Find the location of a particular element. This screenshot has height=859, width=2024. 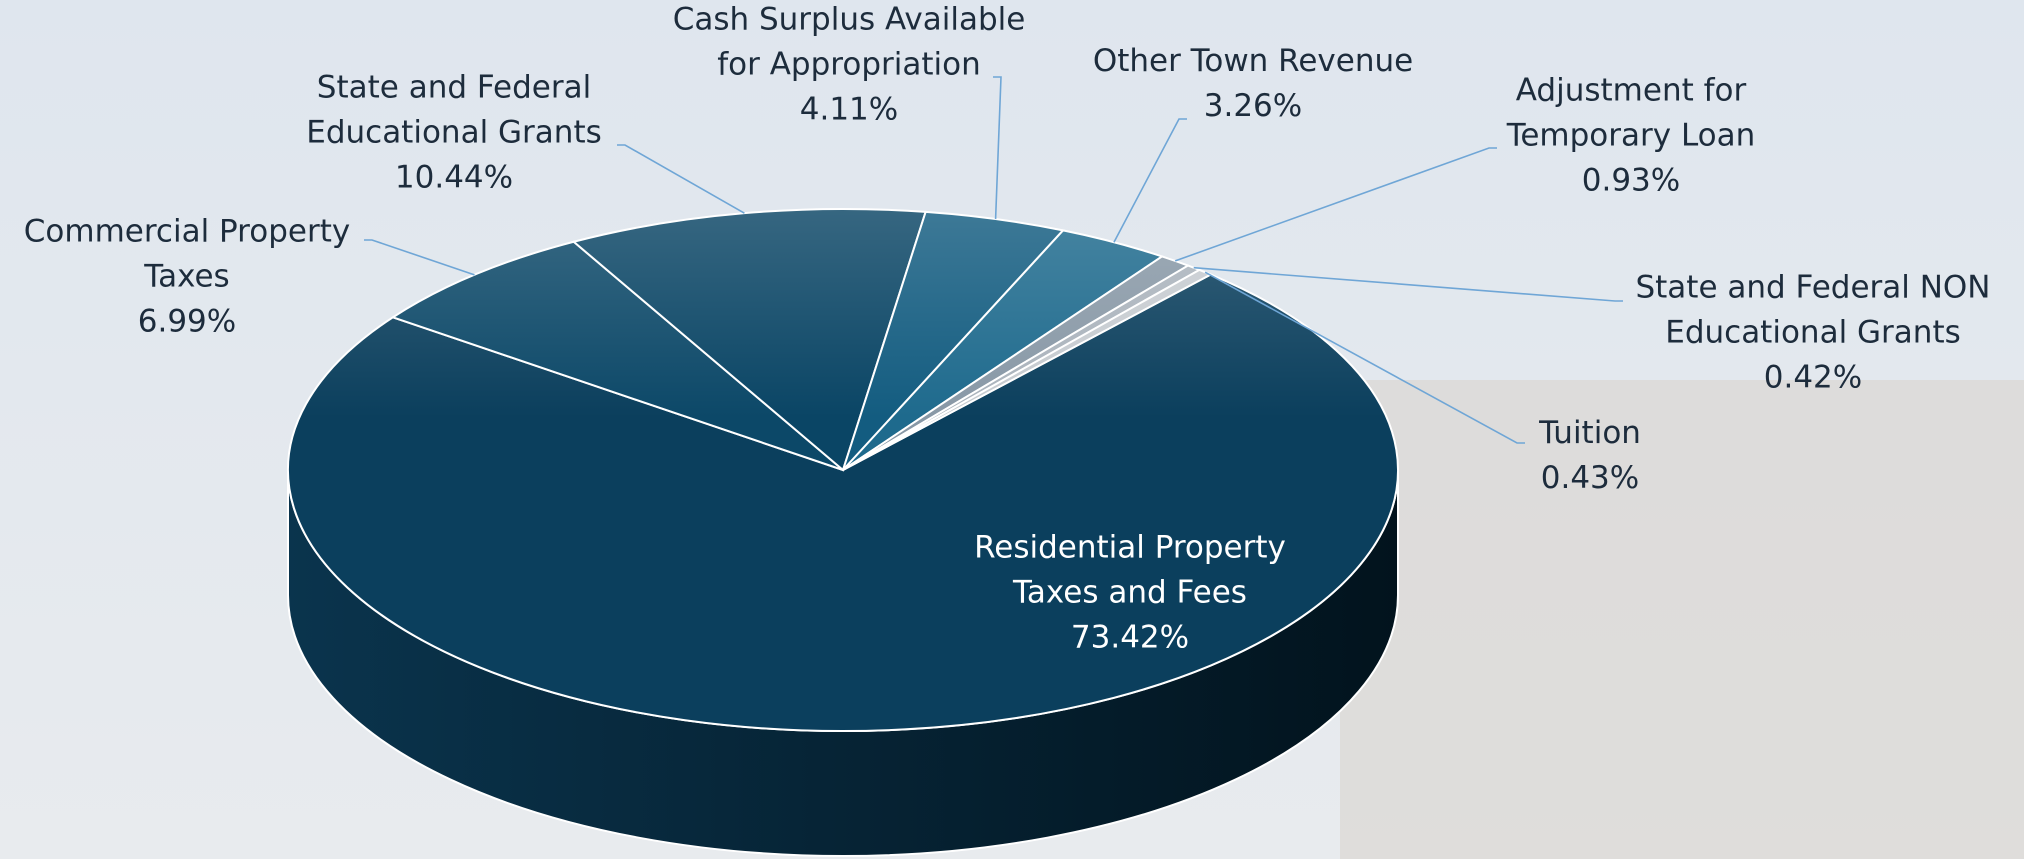

data-label: Adjustment for Temporary Loan 0.93% is located at coordinates (1631, 136).